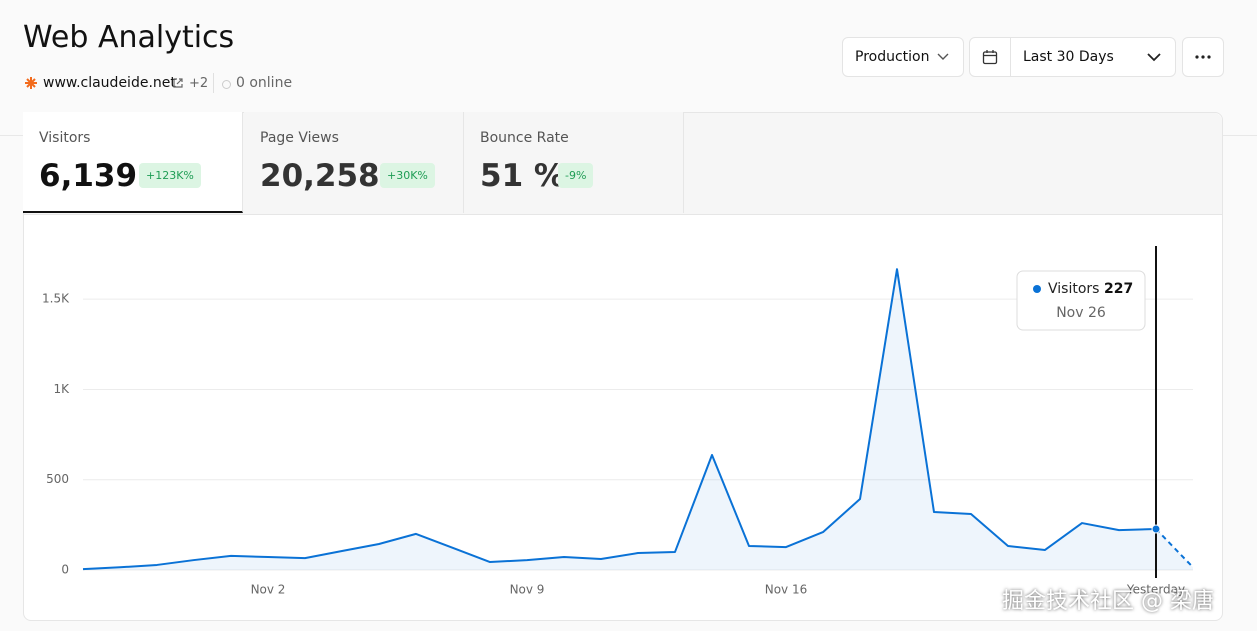 This screenshot has height=631, width=1257. What do you see at coordinates (31, 83) in the screenshot?
I see `site-icon` at bounding box center [31, 83].